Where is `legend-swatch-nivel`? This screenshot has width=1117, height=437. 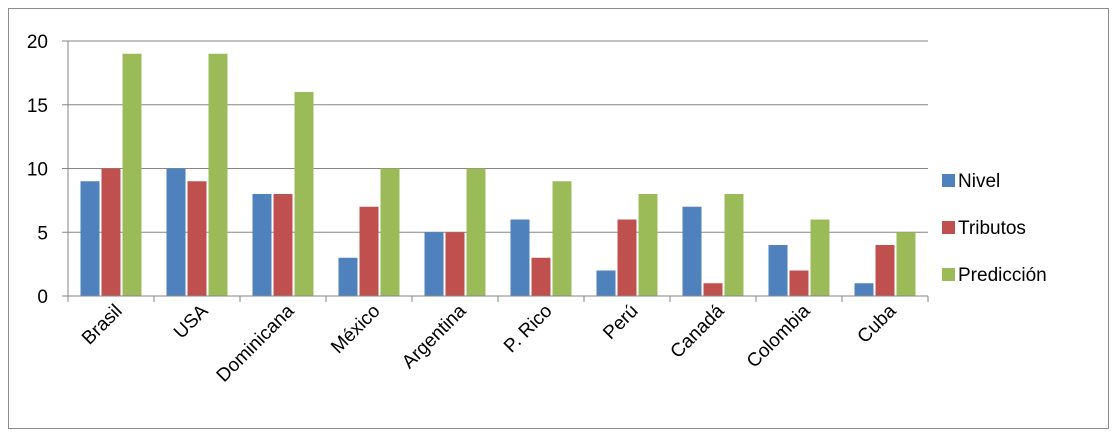 legend-swatch-nivel is located at coordinates (948, 180).